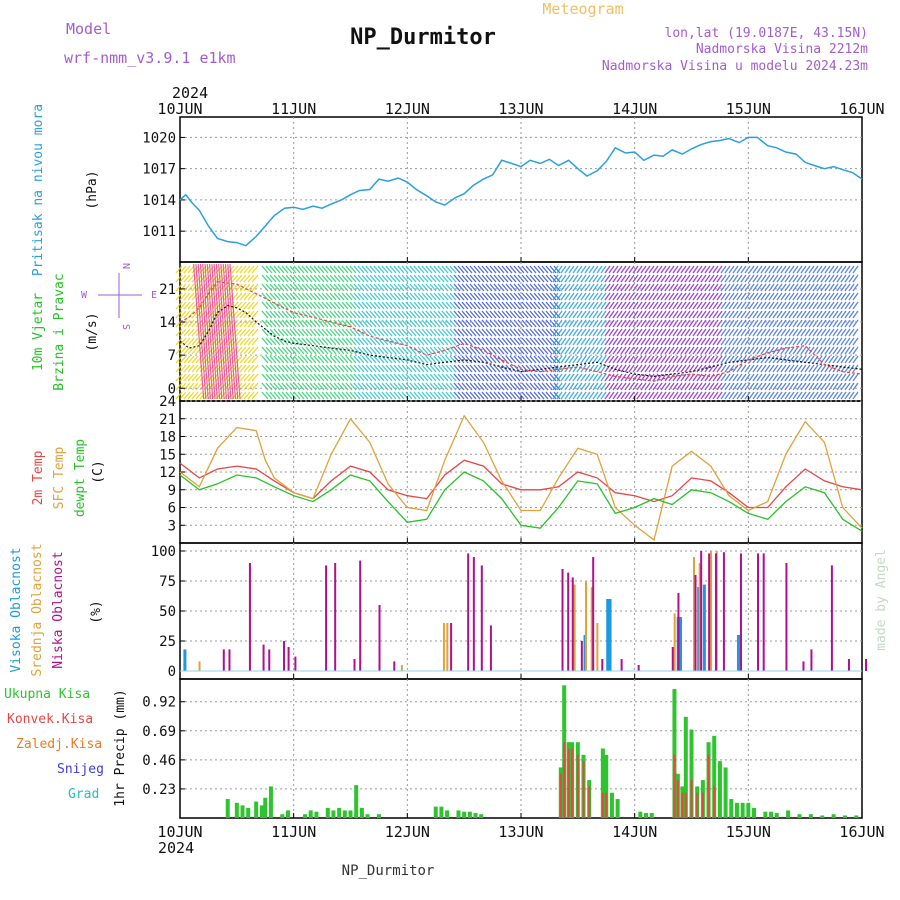  Describe the element at coordinates (38, 477) in the screenshot. I see `temp2m-label: 2m Temp` at that location.